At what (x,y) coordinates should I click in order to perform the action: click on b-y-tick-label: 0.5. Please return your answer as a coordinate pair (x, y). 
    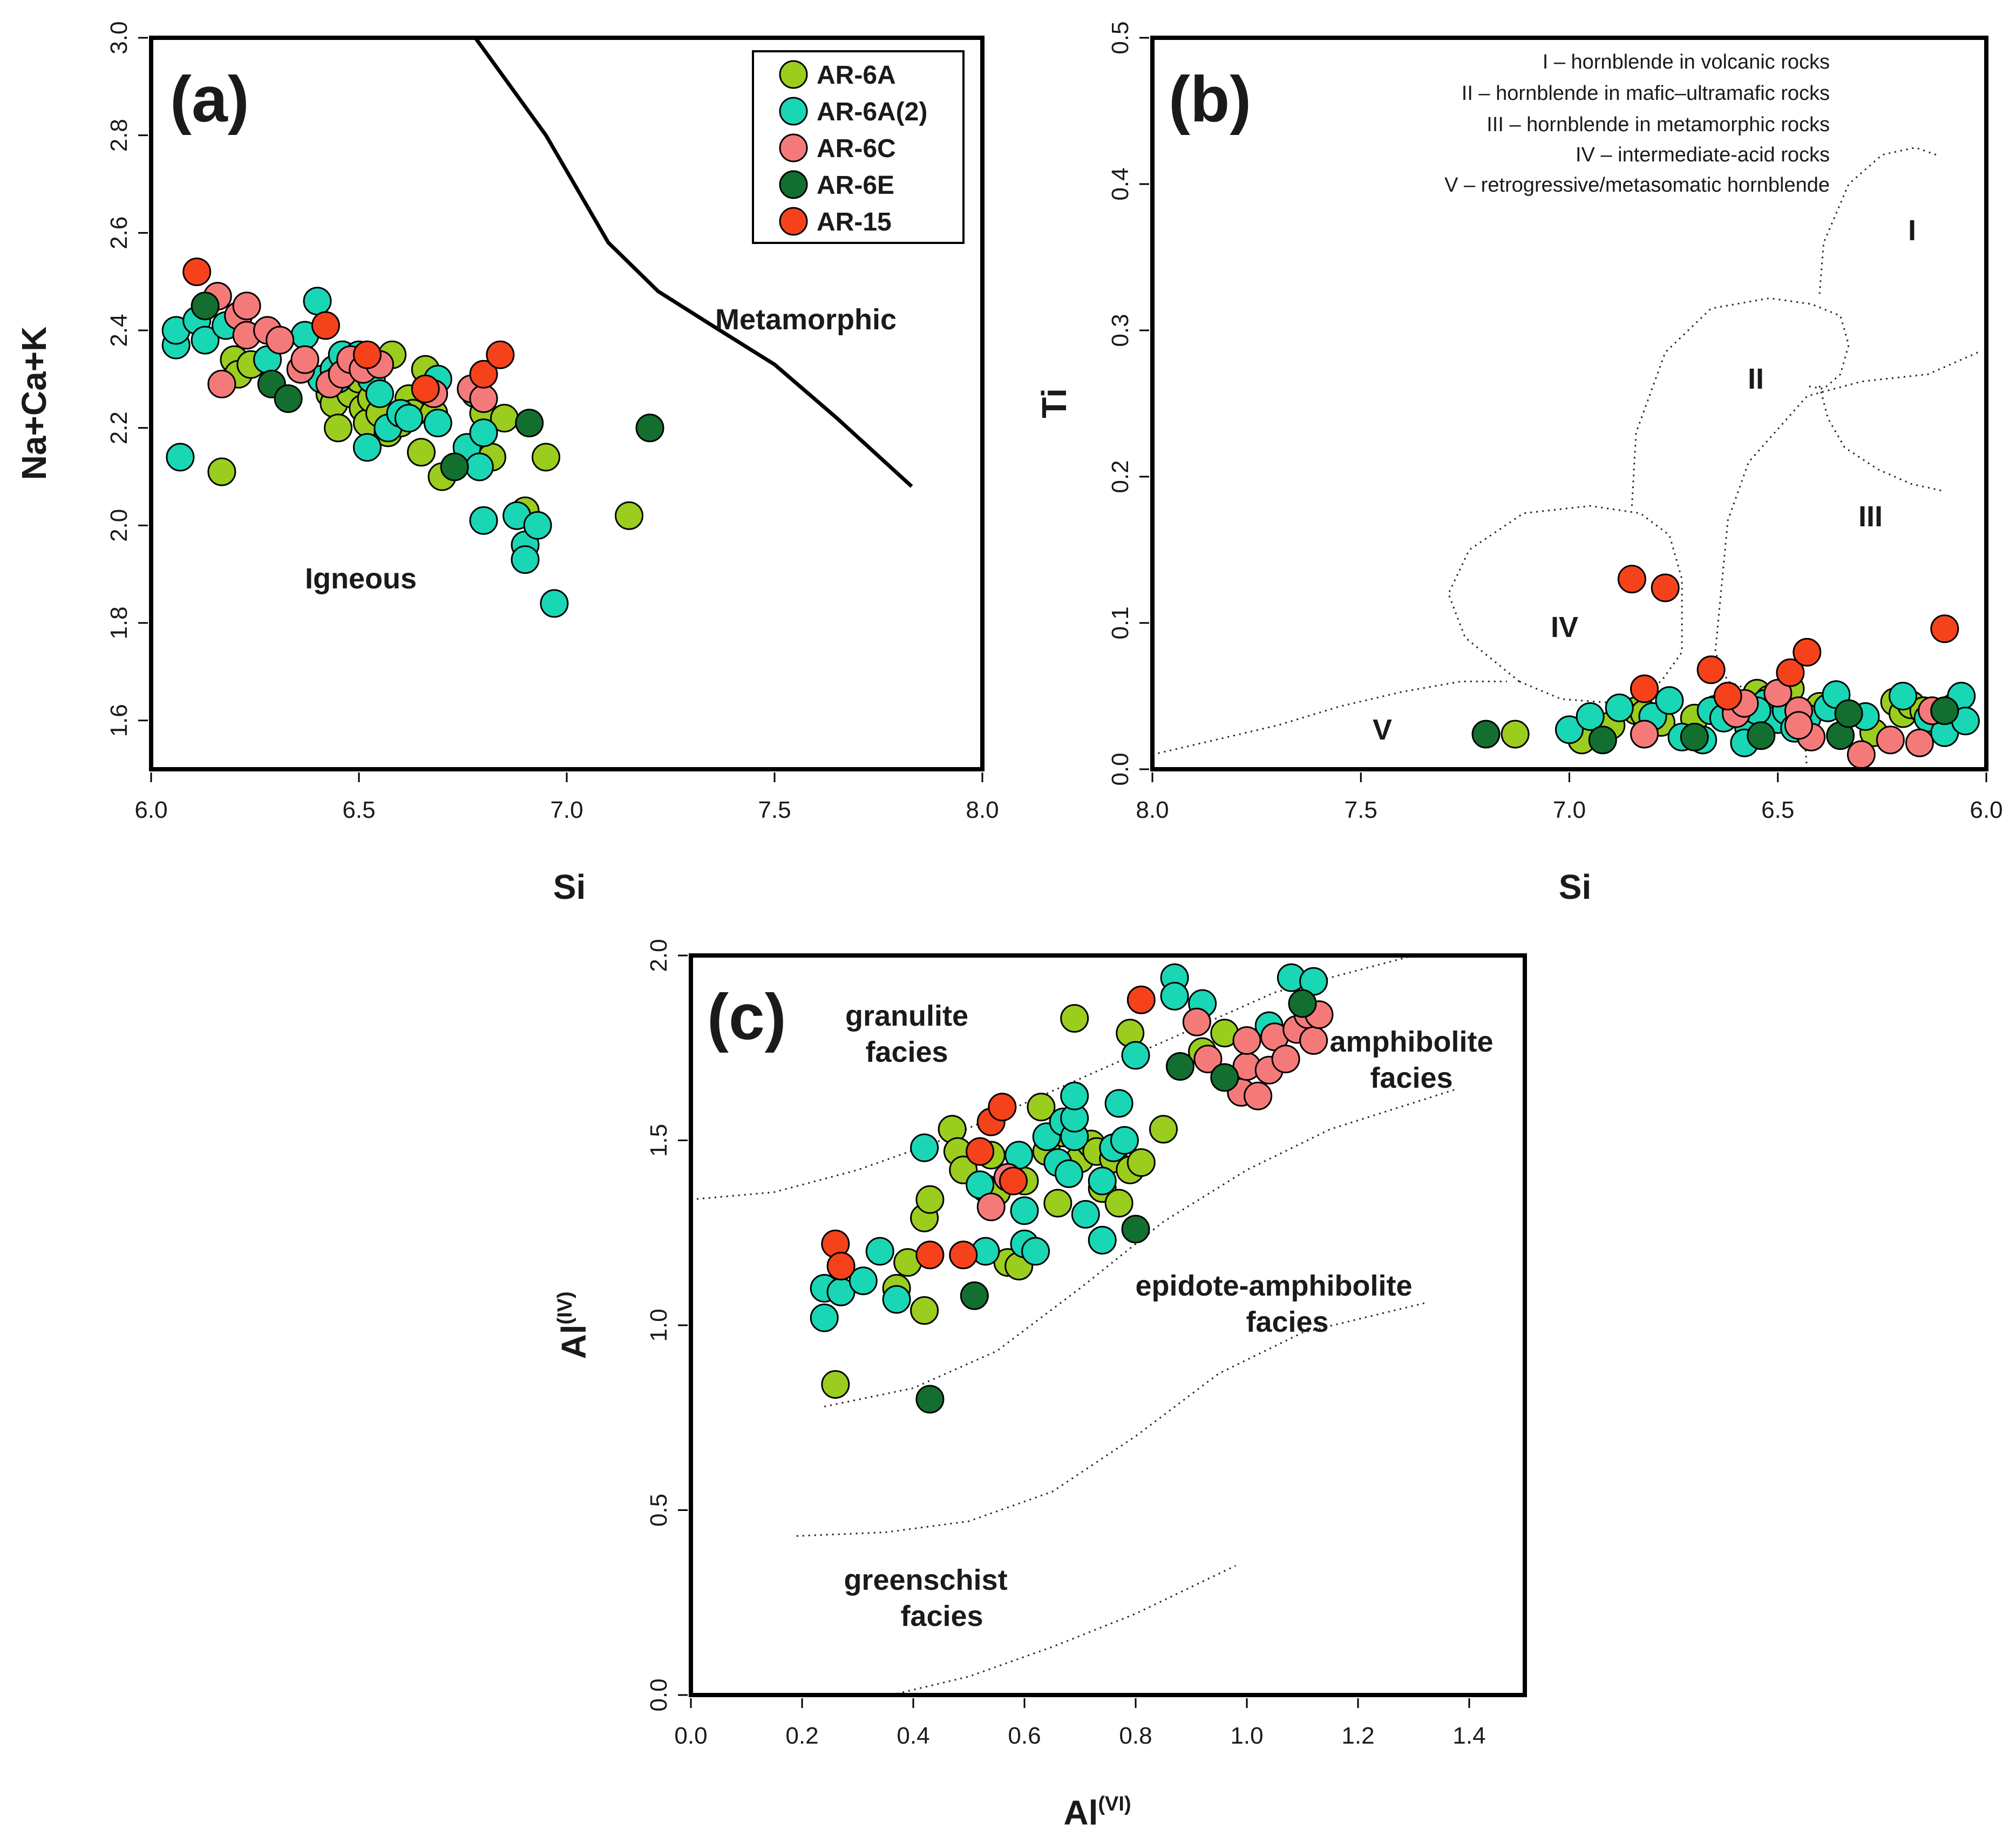
    Looking at the image, I should click on (1120, 37).